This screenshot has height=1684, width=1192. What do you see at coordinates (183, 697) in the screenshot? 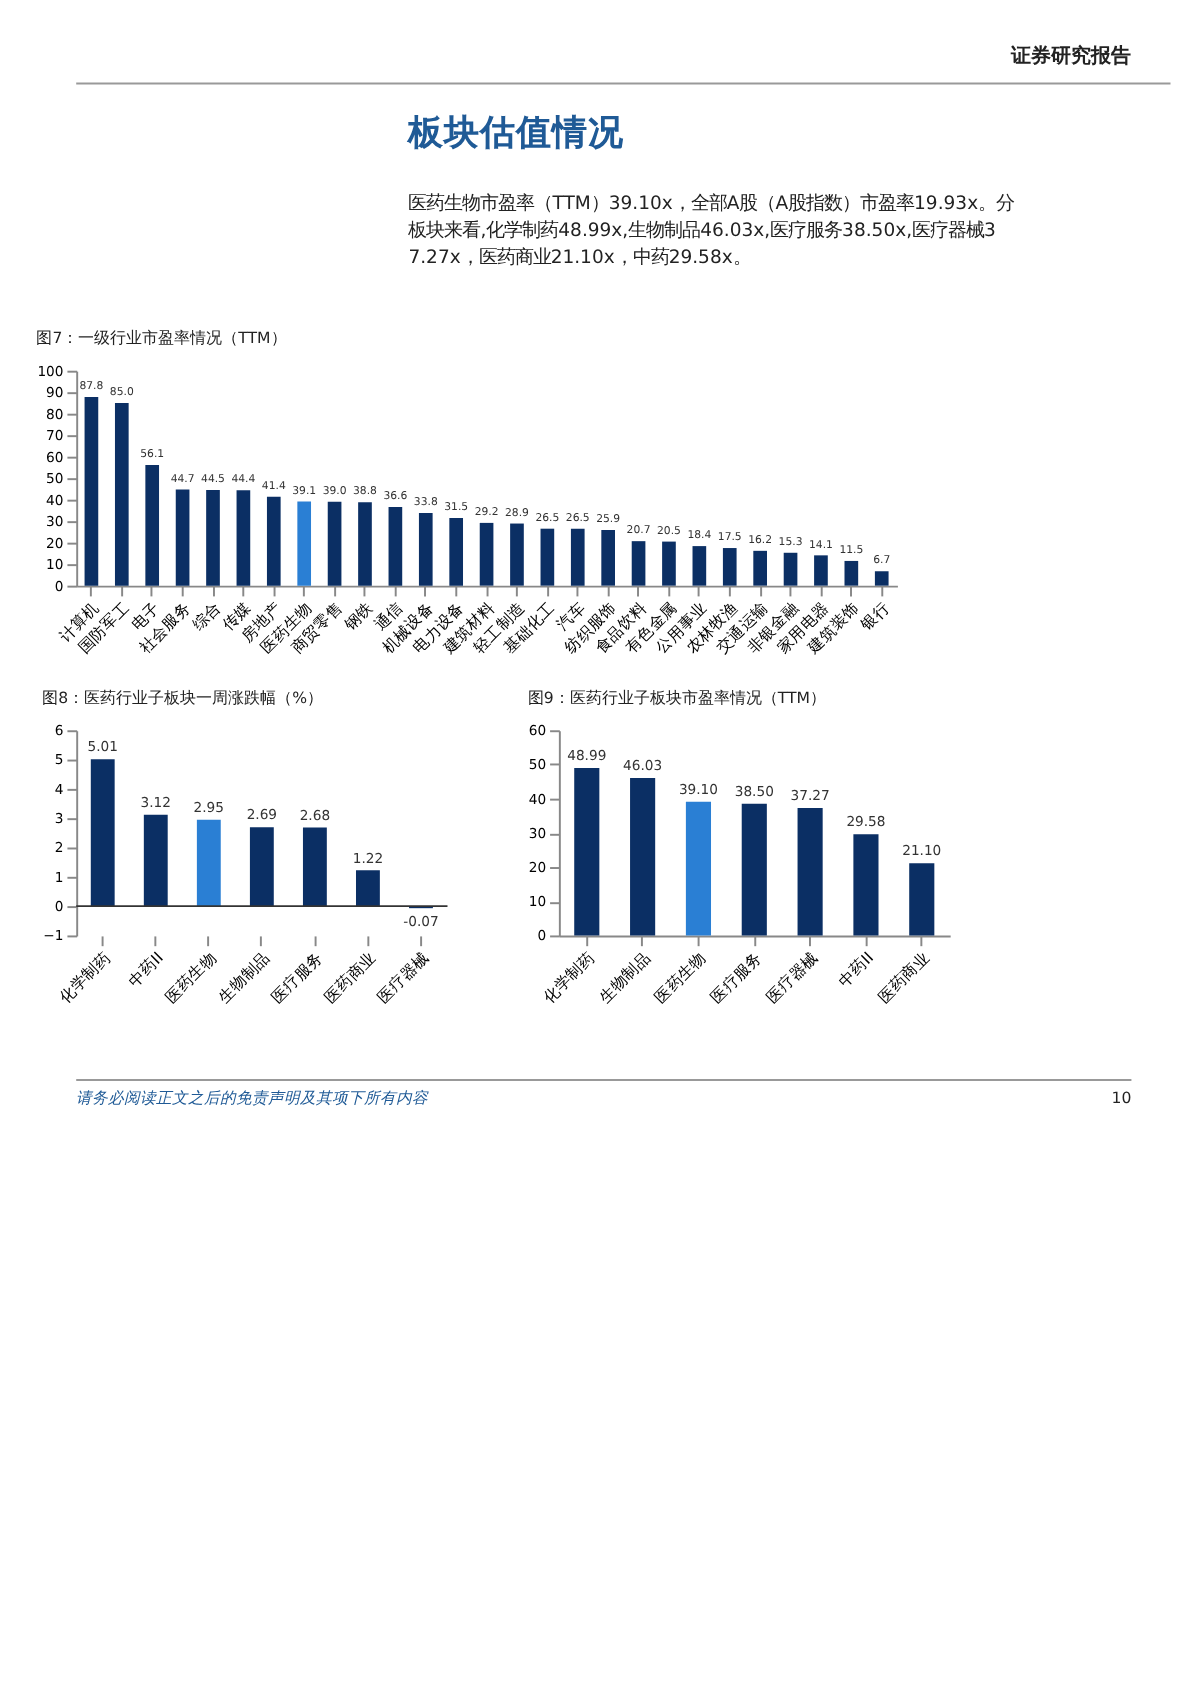
I see `chart-title: 图8：医药行业子板块一周涨跌幅（%）` at bounding box center [183, 697].